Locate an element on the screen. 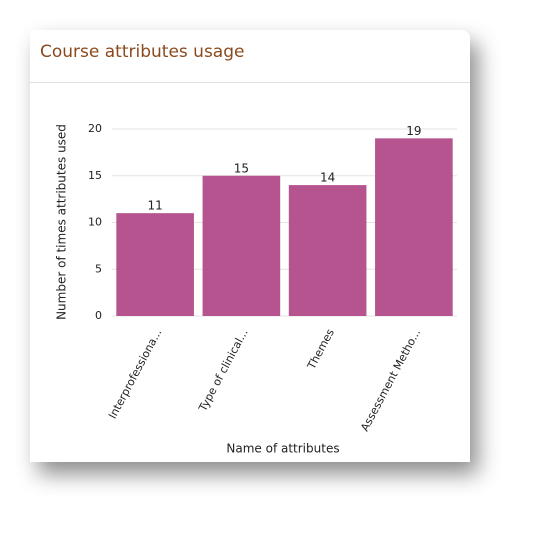  y-tick-label: 15 is located at coordinates (95, 175).